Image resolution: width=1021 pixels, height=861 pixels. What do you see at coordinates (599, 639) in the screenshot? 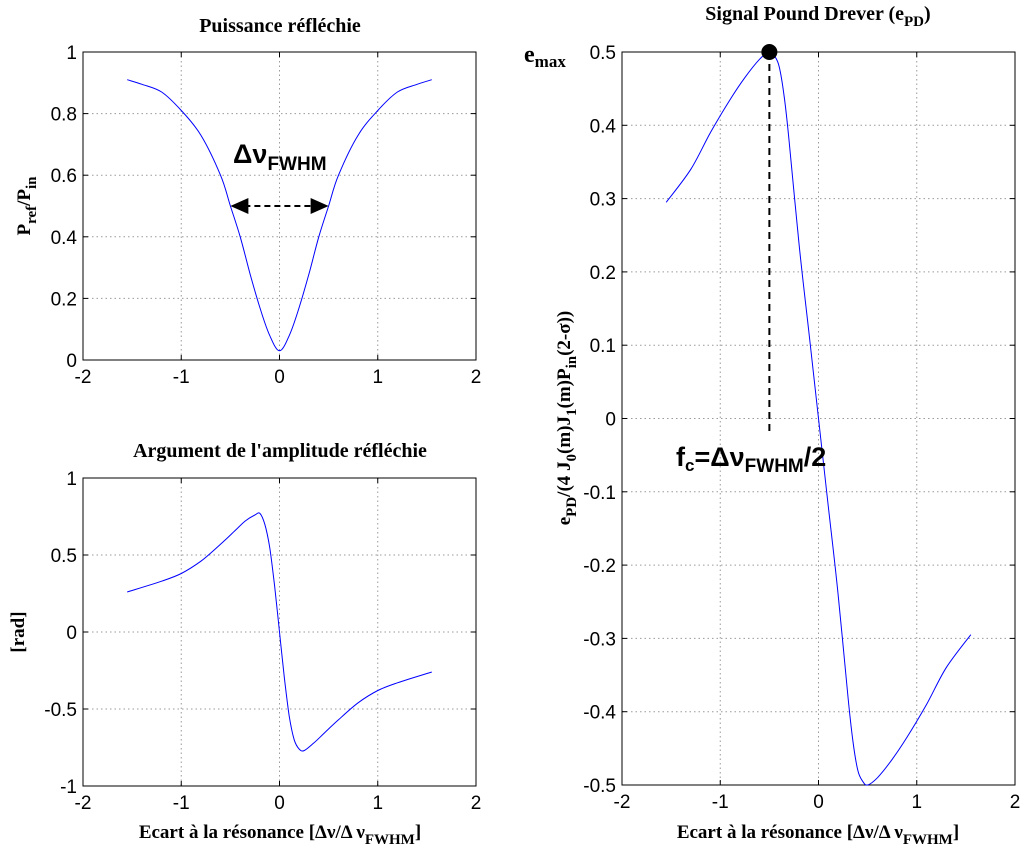
I see `y-tick-label: -0.3` at bounding box center [599, 639].